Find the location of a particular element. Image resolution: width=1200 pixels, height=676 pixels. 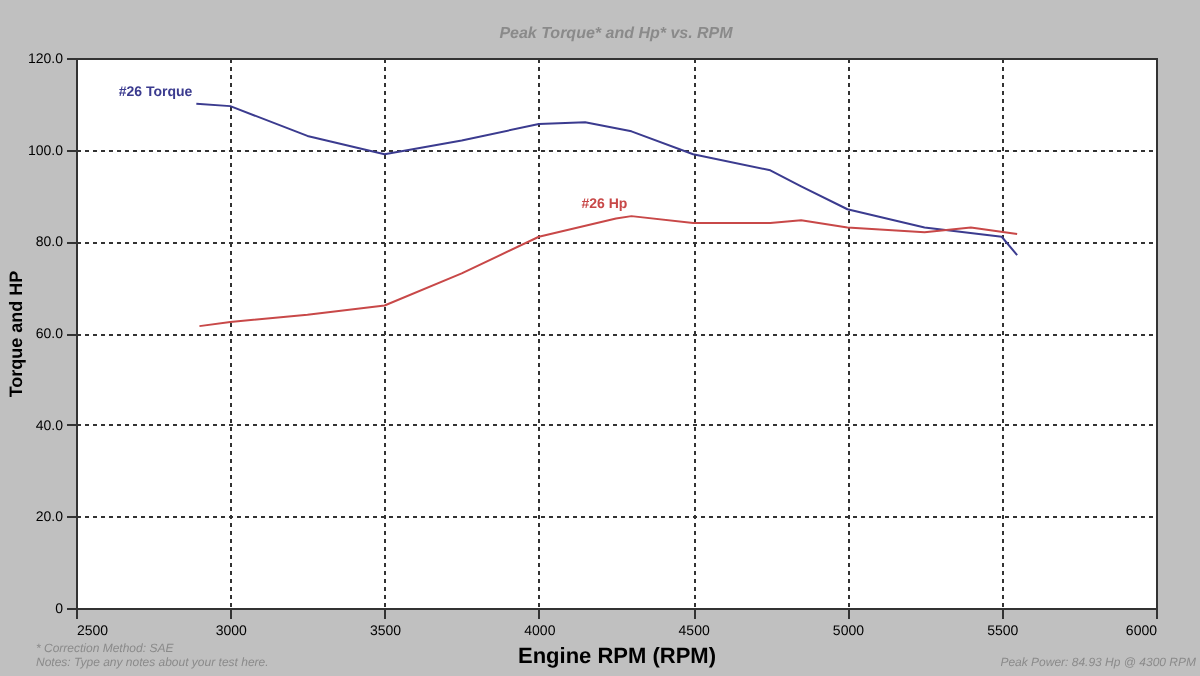

y-axis-title: Torque and HP is located at coordinates (15, 334).